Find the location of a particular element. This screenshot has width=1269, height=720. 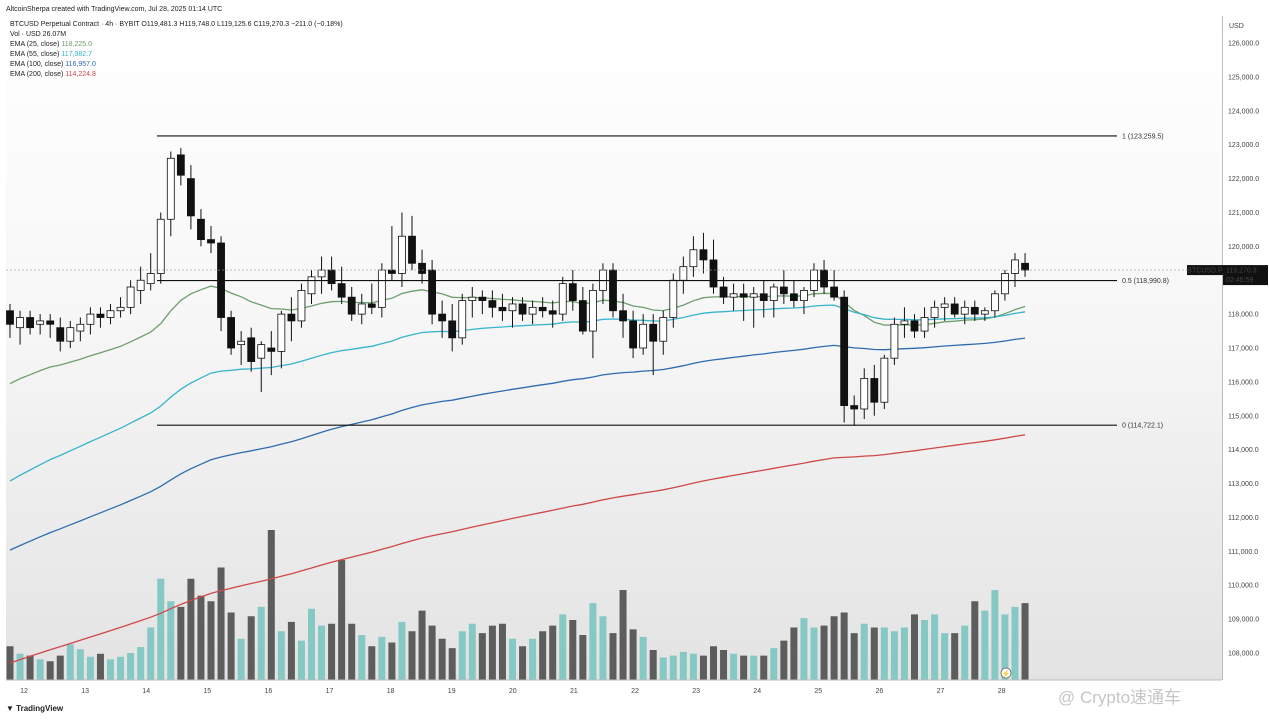

ema-25-entry: EMA (25, close) 118,225.0 is located at coordinates (176, 45).